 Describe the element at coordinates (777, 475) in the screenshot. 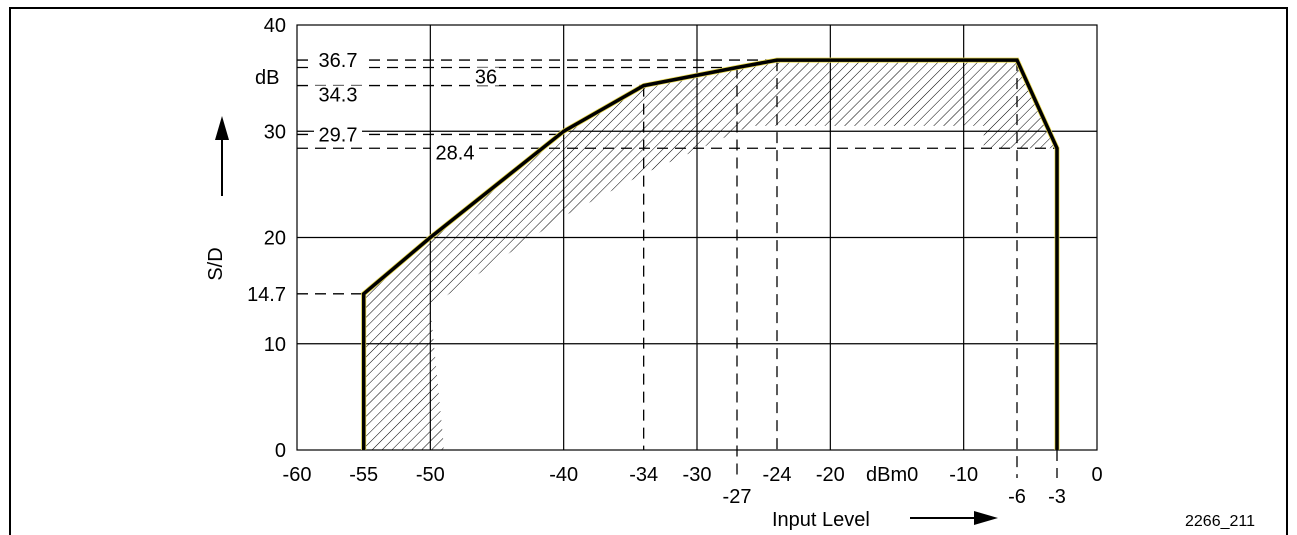

I see `x-tick-label: -24` at that location.